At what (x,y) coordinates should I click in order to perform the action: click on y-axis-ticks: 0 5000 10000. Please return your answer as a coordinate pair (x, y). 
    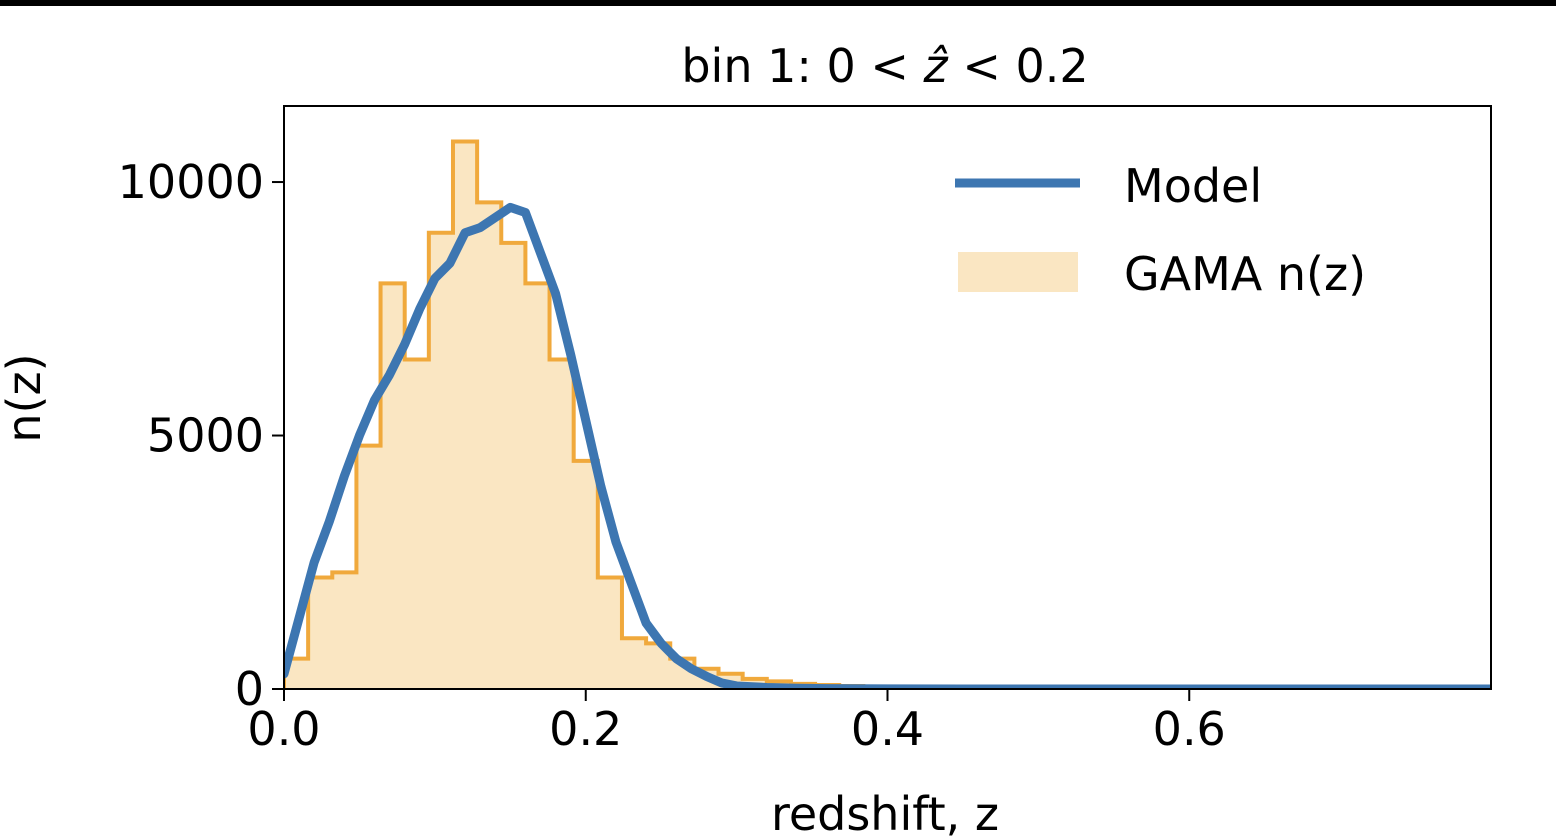
    Looking at the image, I should click on (201, 435).